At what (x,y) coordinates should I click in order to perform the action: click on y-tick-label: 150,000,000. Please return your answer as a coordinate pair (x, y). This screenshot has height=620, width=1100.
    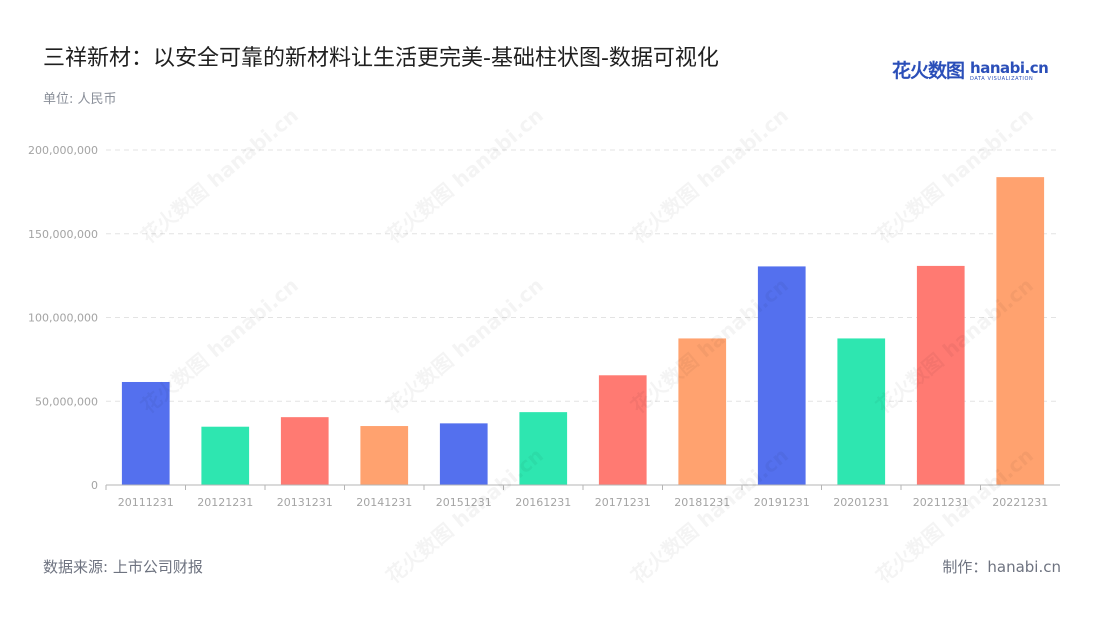
    Looking at the image, I should click on (63, 234).